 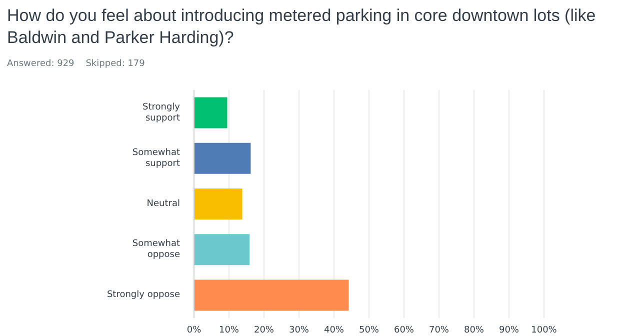 I want to click on text: Answered: 929 Skipped: 179, so click(x=76, y=64).